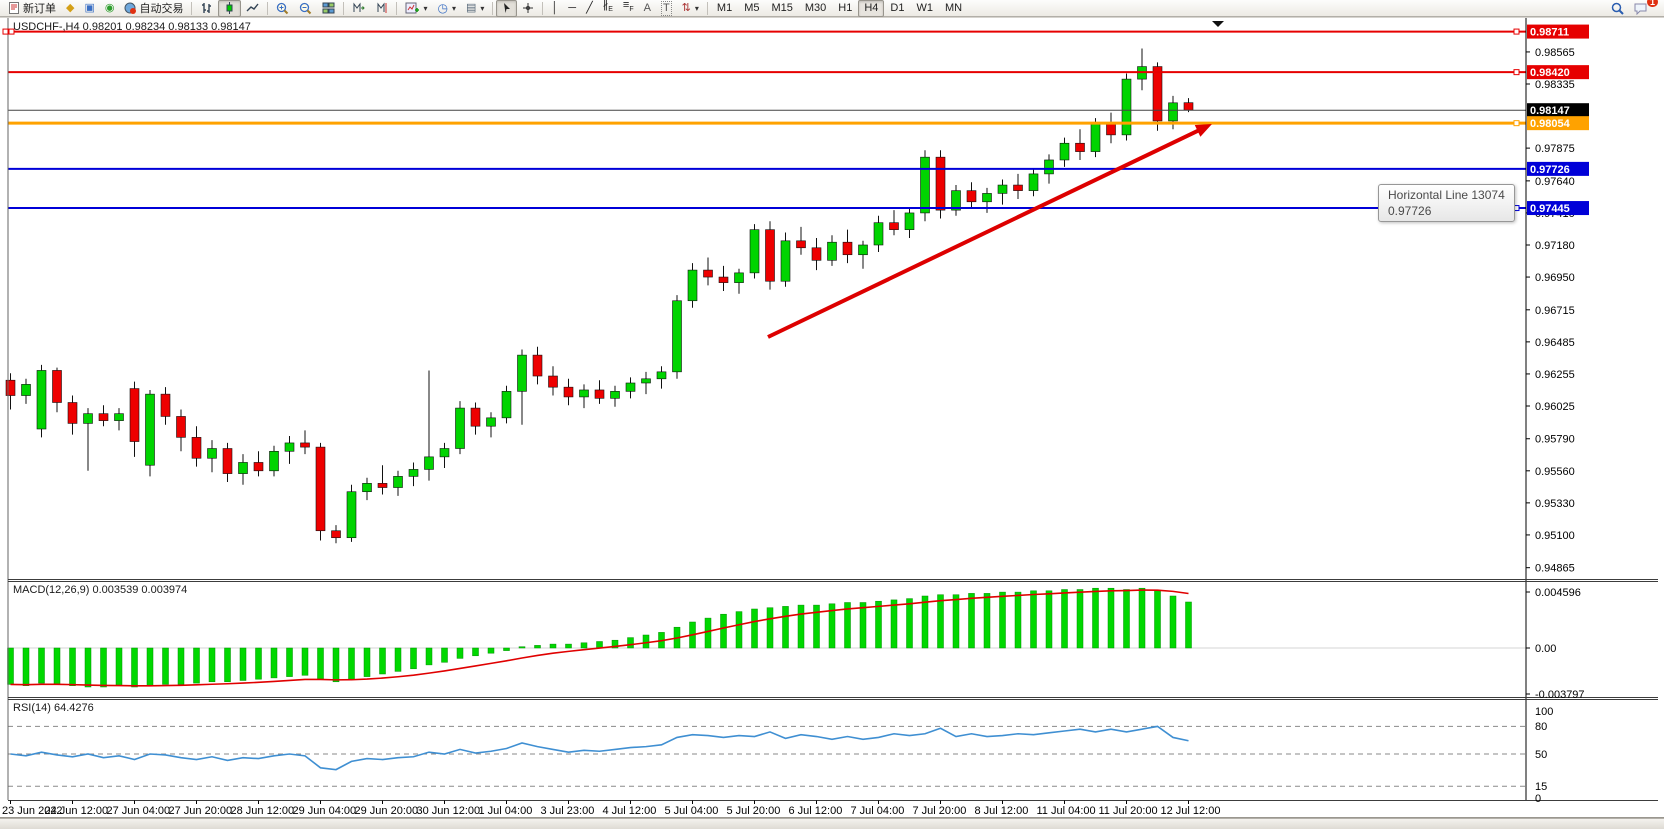 The height and width of the screenshot is (829, 1664). I want to click on channel-button: ∦E, so click(608, 8).